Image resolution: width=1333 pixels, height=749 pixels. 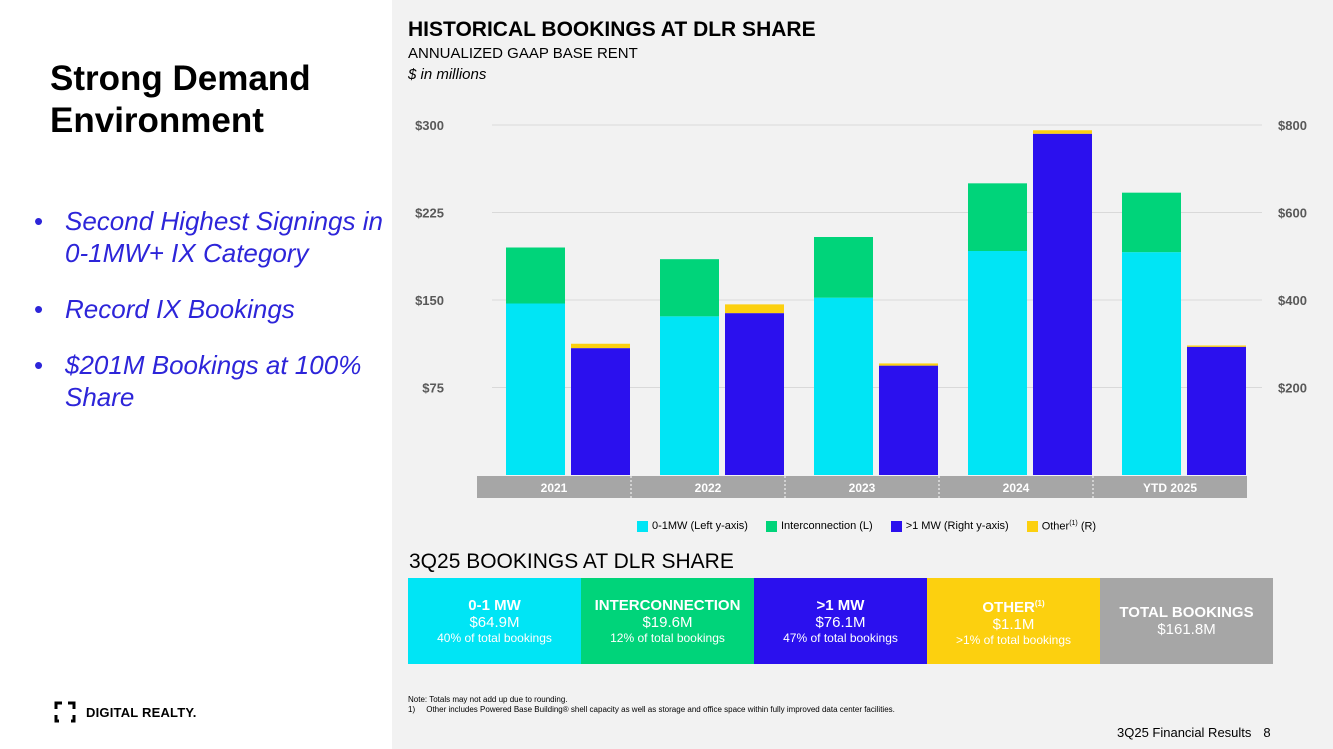 I want to click on right-axis-tick-label: $400, so click(x=1292, y=300).